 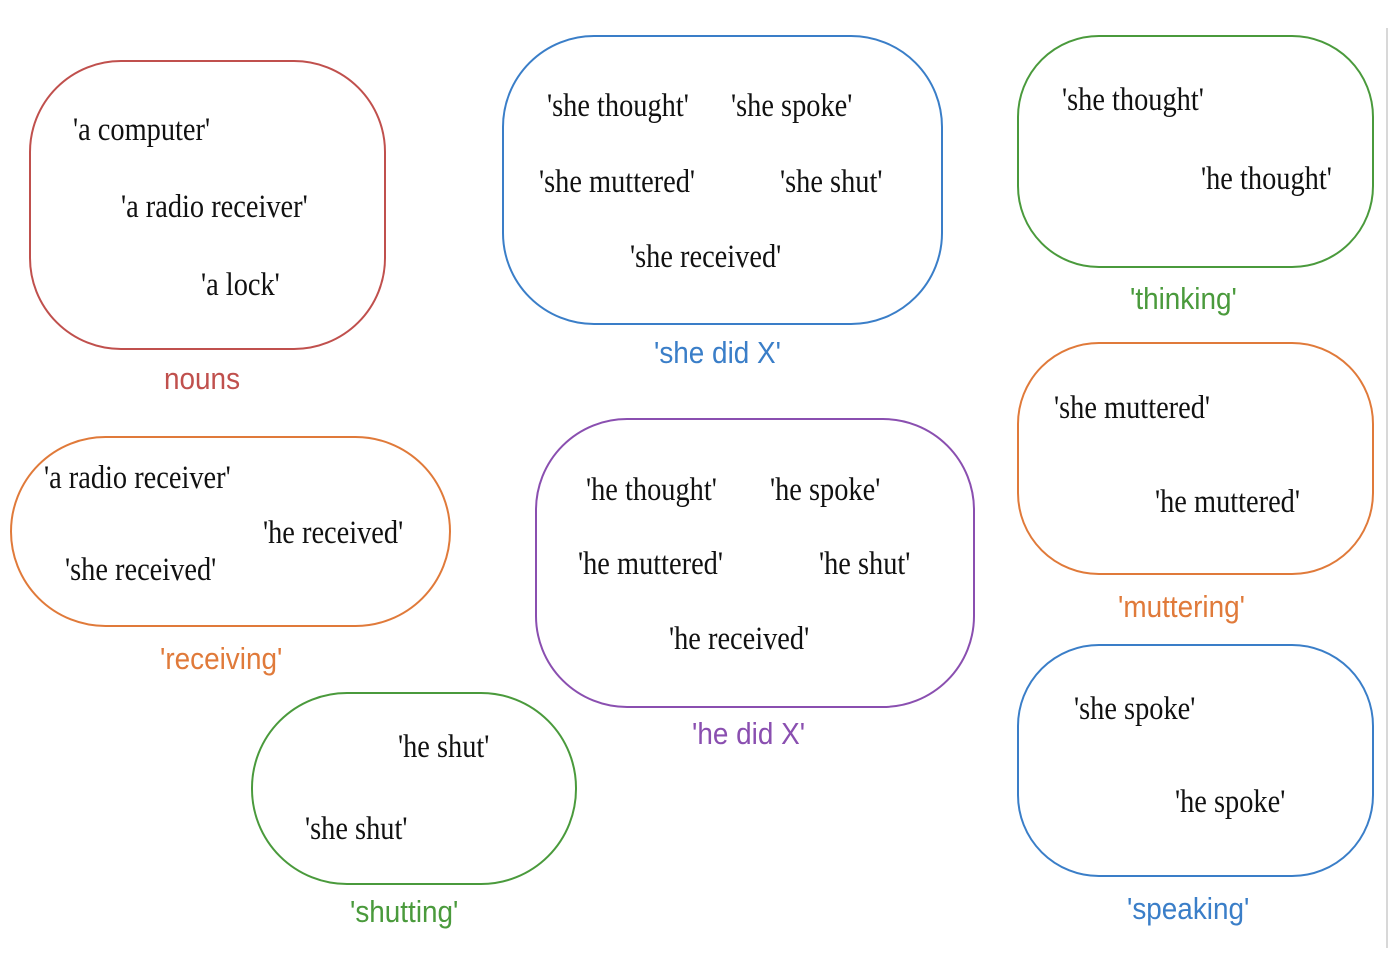 I want to click on phrase-a-radio-receiver-receiving: 'a radio receiver', so click(x=137, y=478).